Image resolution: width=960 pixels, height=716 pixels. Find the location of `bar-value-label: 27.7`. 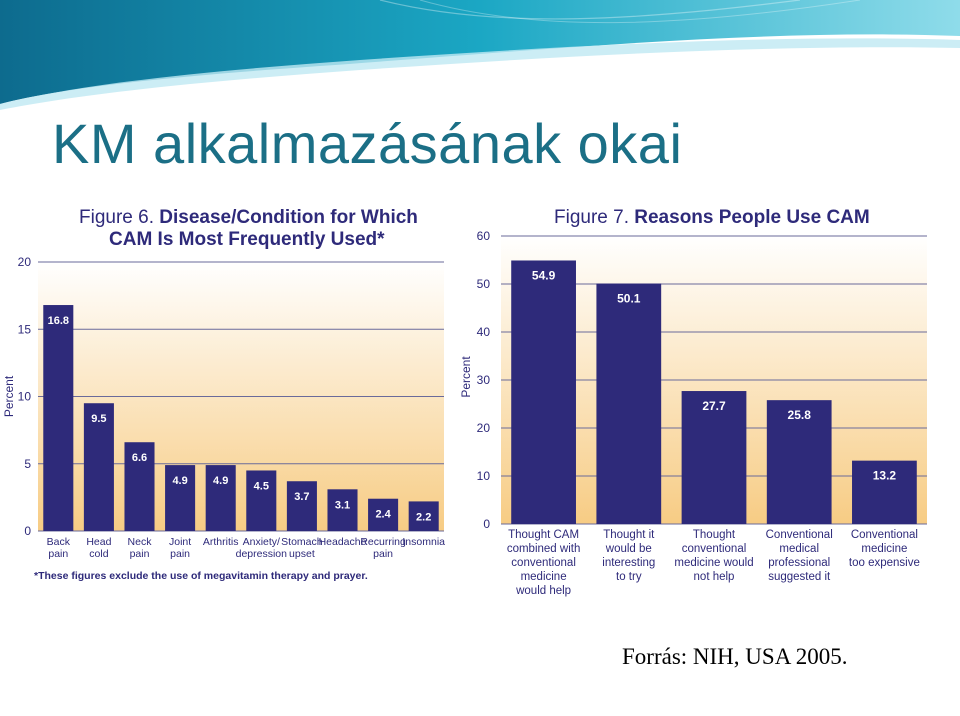

bar-value-label: 27.7 is located at coordinates (714, 406).